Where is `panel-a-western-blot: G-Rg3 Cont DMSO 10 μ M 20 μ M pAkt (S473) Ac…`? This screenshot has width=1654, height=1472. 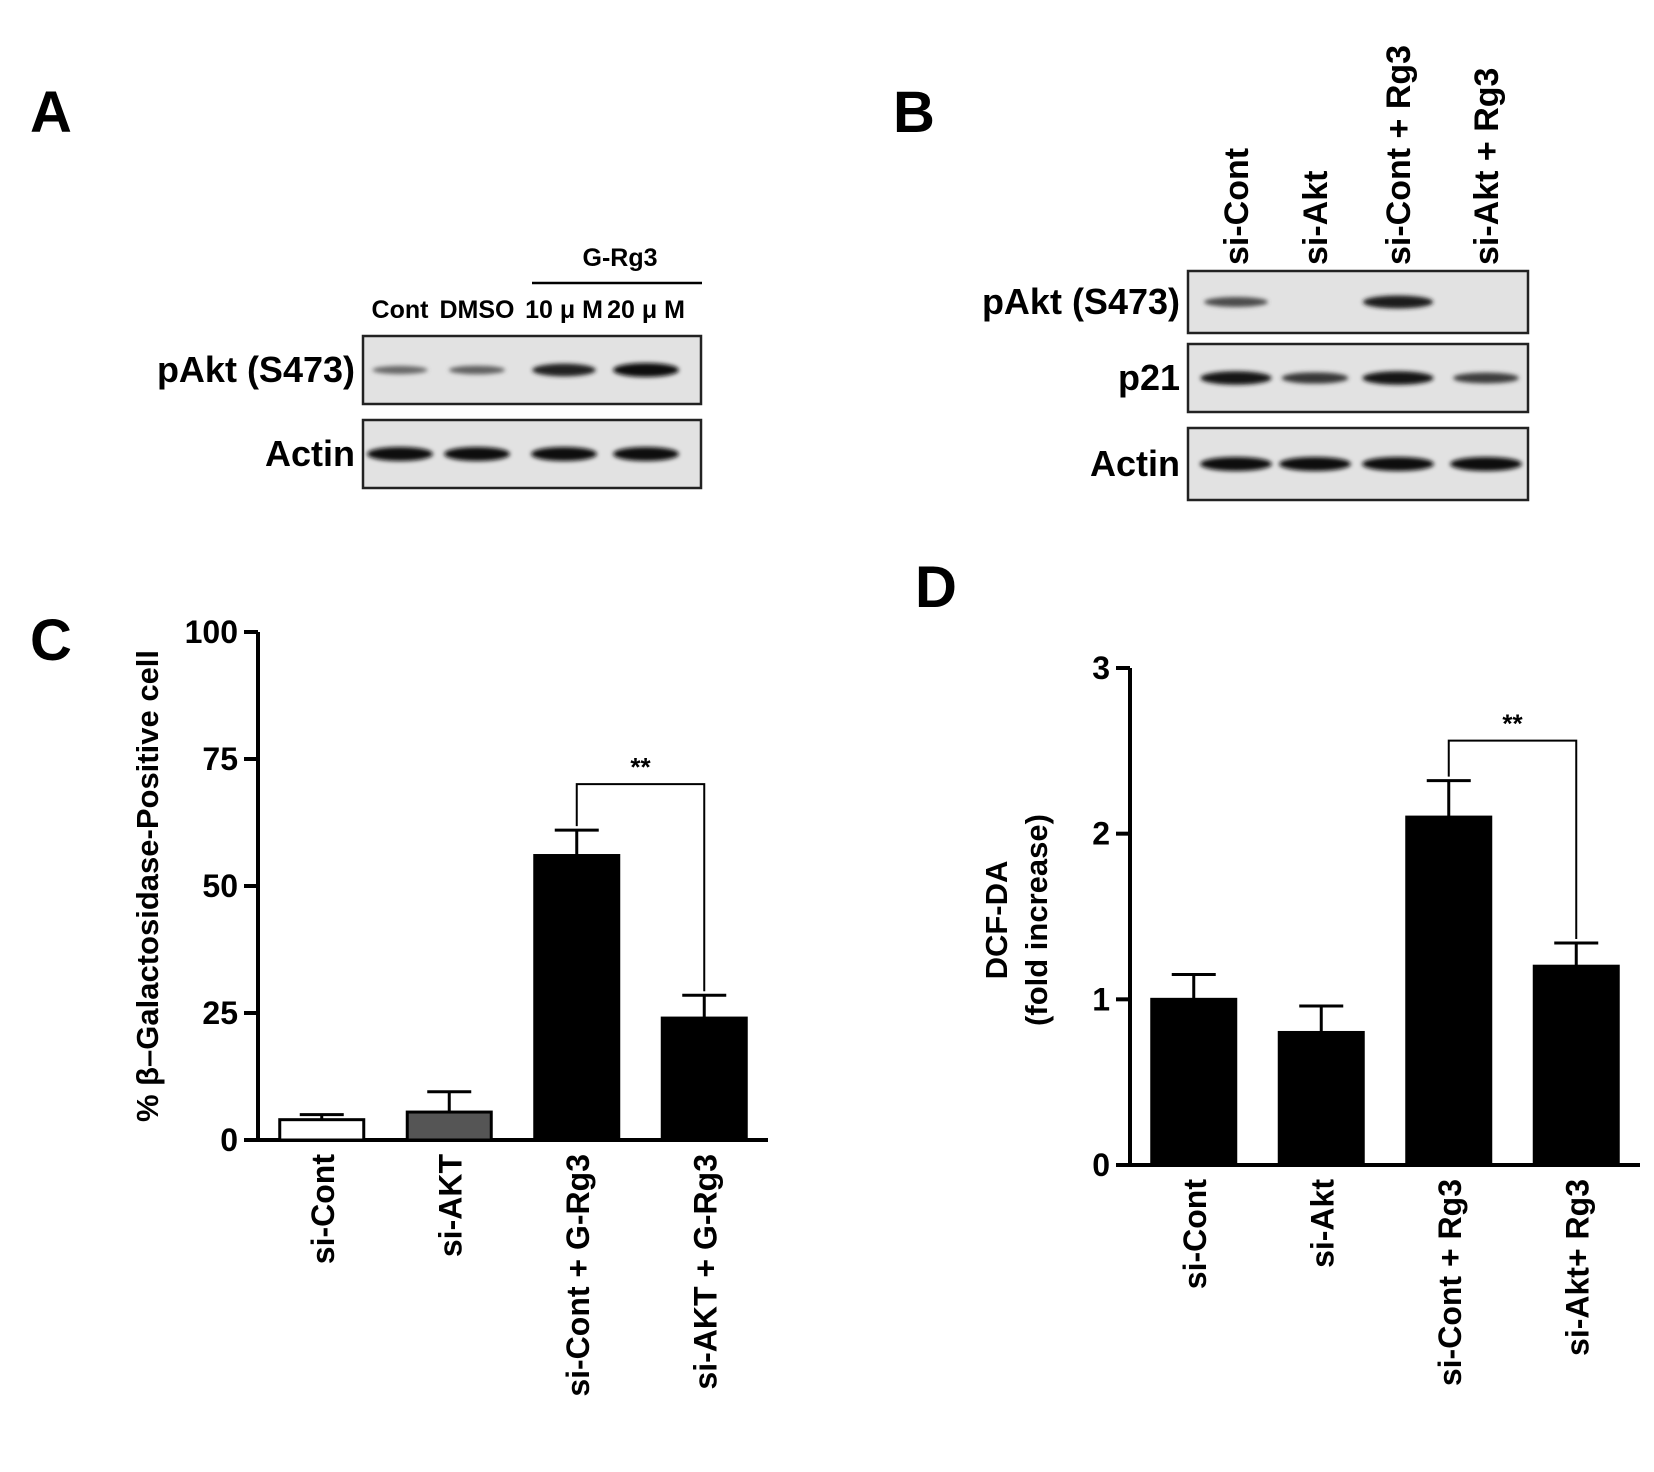 panel-a-western-blot: G-Rg3 Cont DMSO 10 μ M 20 μ M pAkt (S473) Ac… is located at coordinates (430, 367).